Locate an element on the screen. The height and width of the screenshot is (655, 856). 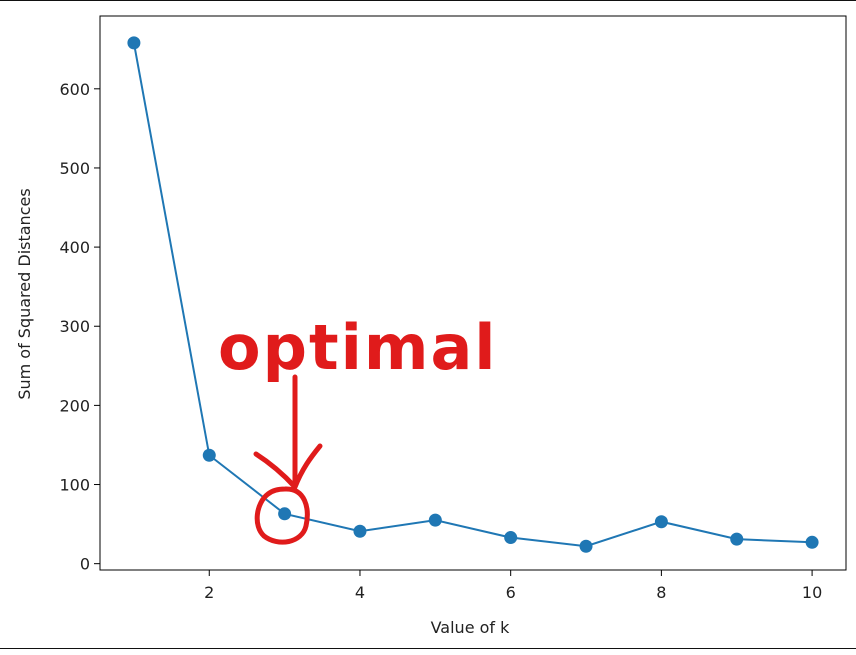
x-tick-label: 10 is located at coordinates (812, 592).